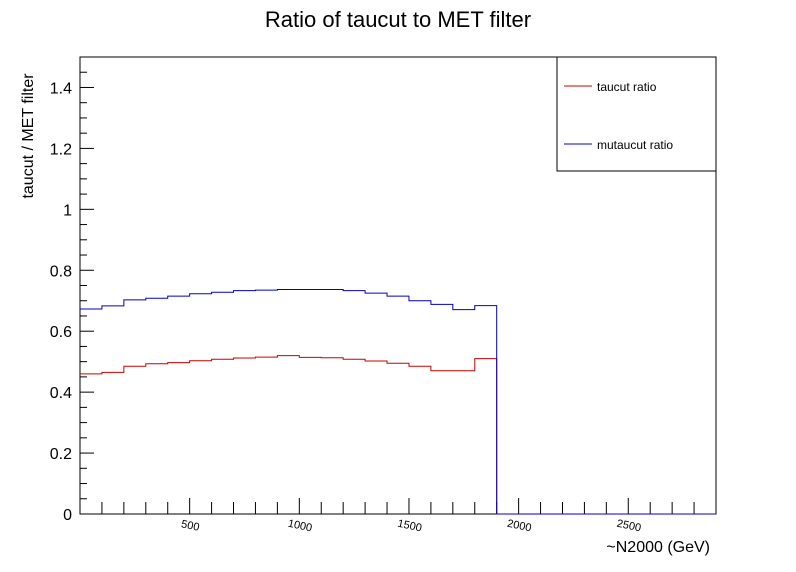 The width and height of the screenshot is (796, 572). Describe the element at coordinates (61, 393) in the screenshot. I see `y-tick-label: 0.4` at that location.